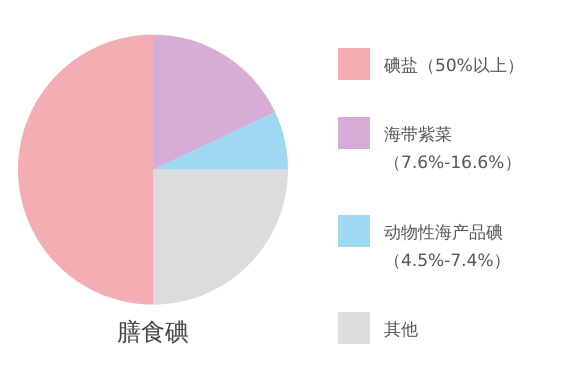  What do you see at coordinates (153, 332) in the screenshot?
I see `text: 膳食碘` at bounding box center [153, 332].